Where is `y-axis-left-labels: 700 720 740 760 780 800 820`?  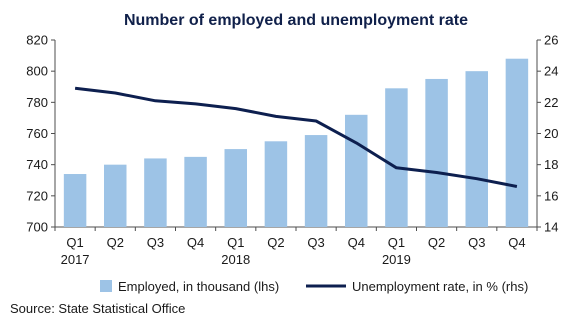
y-axis-left-labels: 700 720 740 760 780 800 820 is located at coordinates (37, 134).